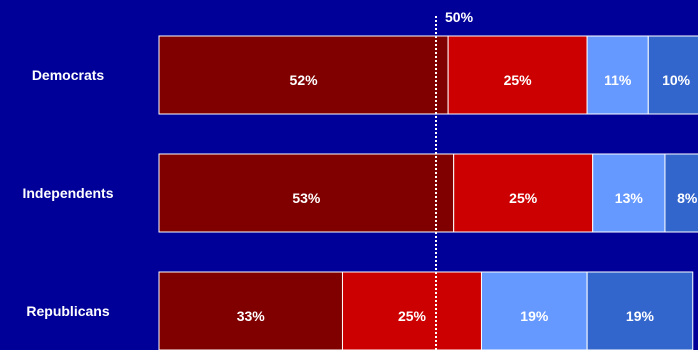 The image size is (698, 350). I want to click on reference-line-group: 50%, so click(454, 179).